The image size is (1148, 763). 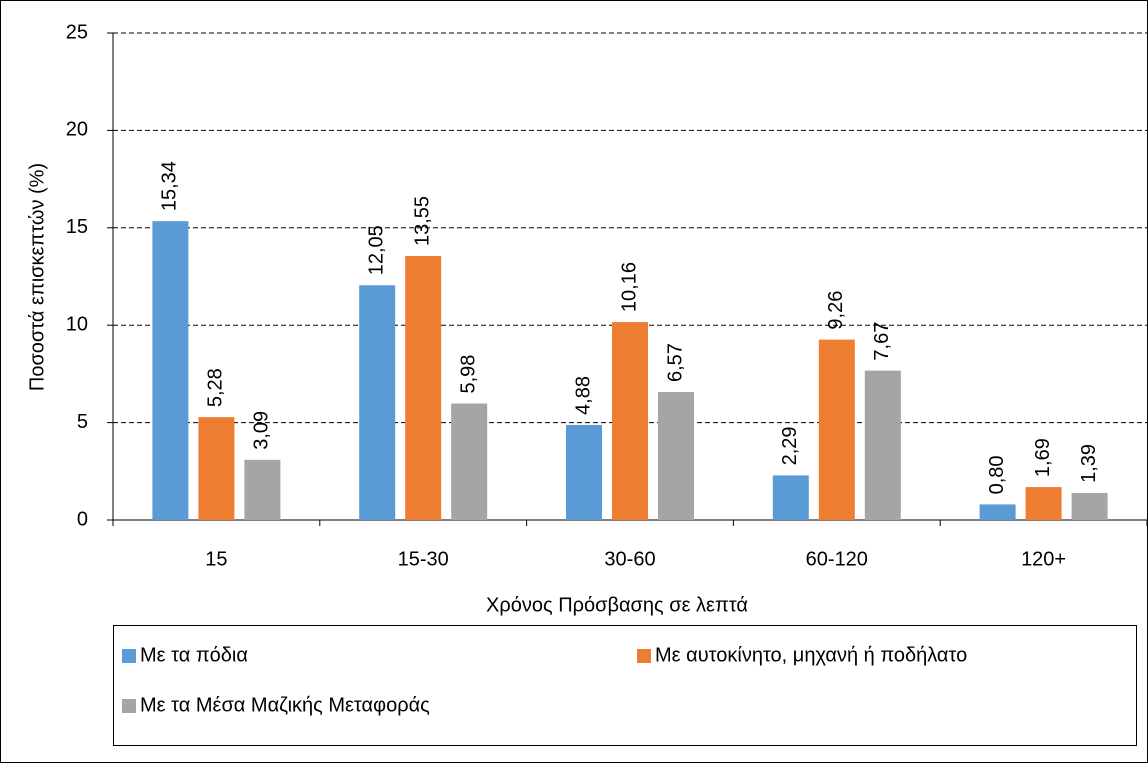 I want to click on value-label: 7,67, so click(x=882, y=341).